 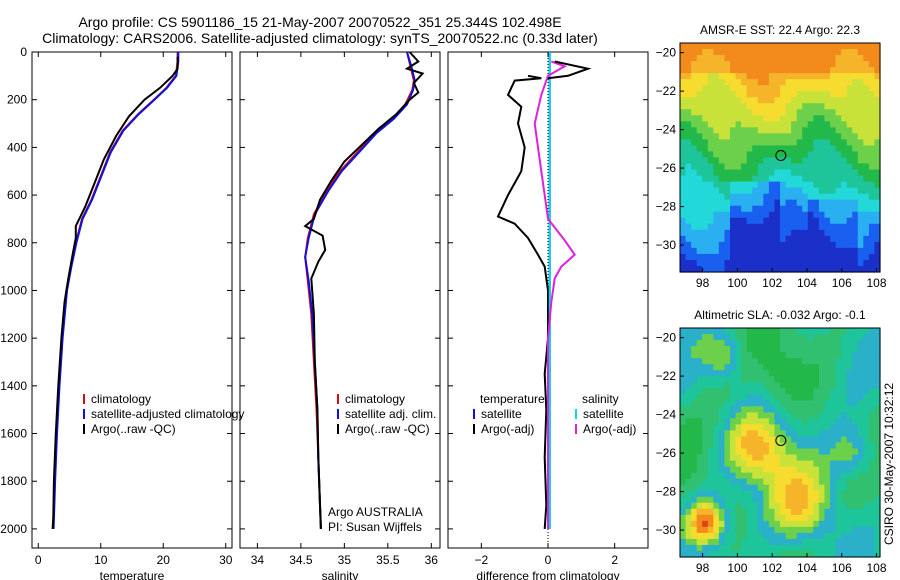 I want to click on legend-label: satellite adj. clim., so click(x=390, y=414).